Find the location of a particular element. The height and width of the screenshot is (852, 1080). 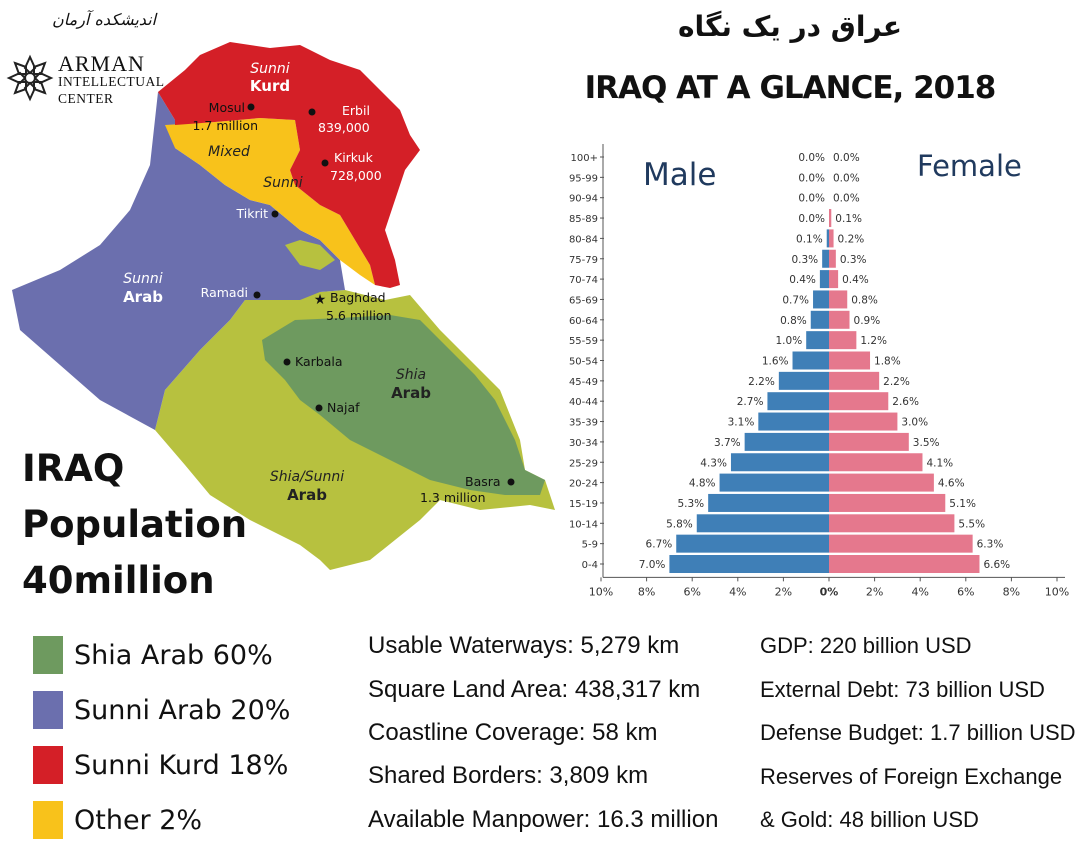

logo-persian-text: اندیشکده آرمان is located at coordinates (104, 19).